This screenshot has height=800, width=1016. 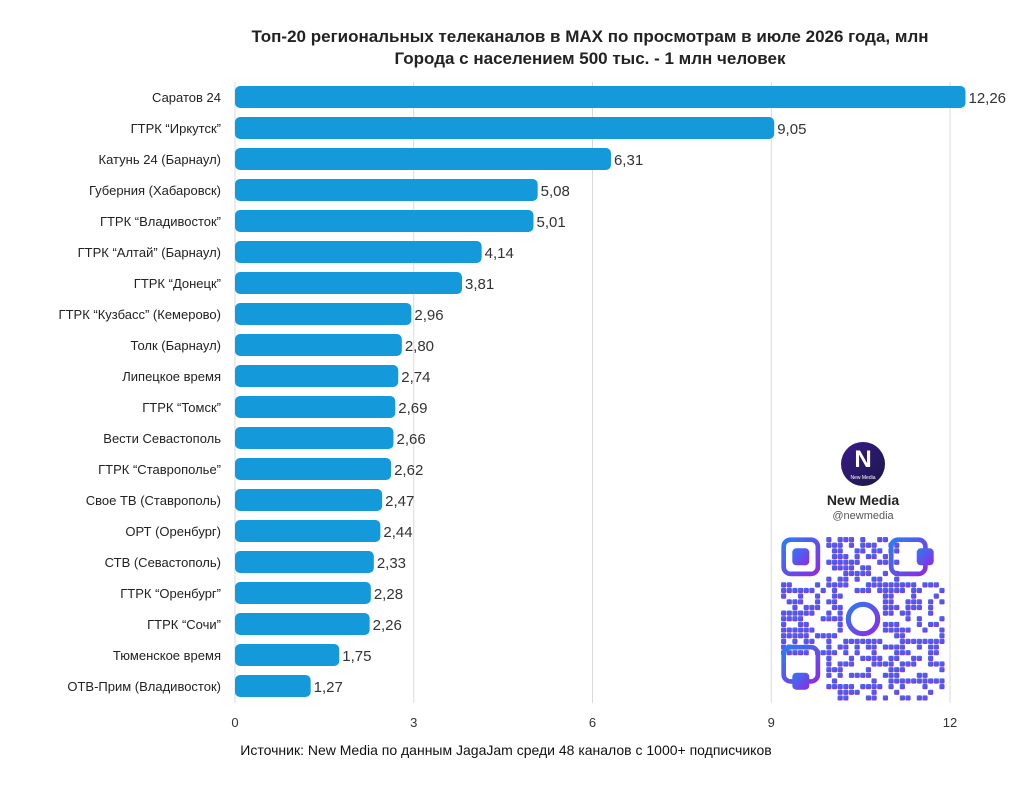 What do you see at coordinates (162, 438) in the screenshot?
I see `category-label: Вести Севастополь` at bounding box center [162, 438].